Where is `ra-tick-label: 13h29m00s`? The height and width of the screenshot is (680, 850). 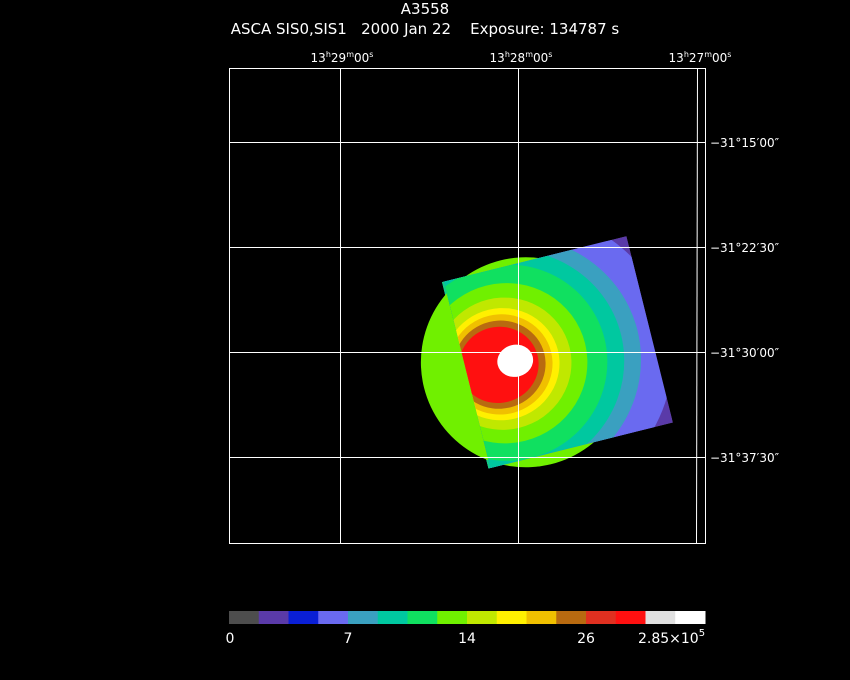
ra-tick-label: 13h29m00s is located at coordinates (342, 57).